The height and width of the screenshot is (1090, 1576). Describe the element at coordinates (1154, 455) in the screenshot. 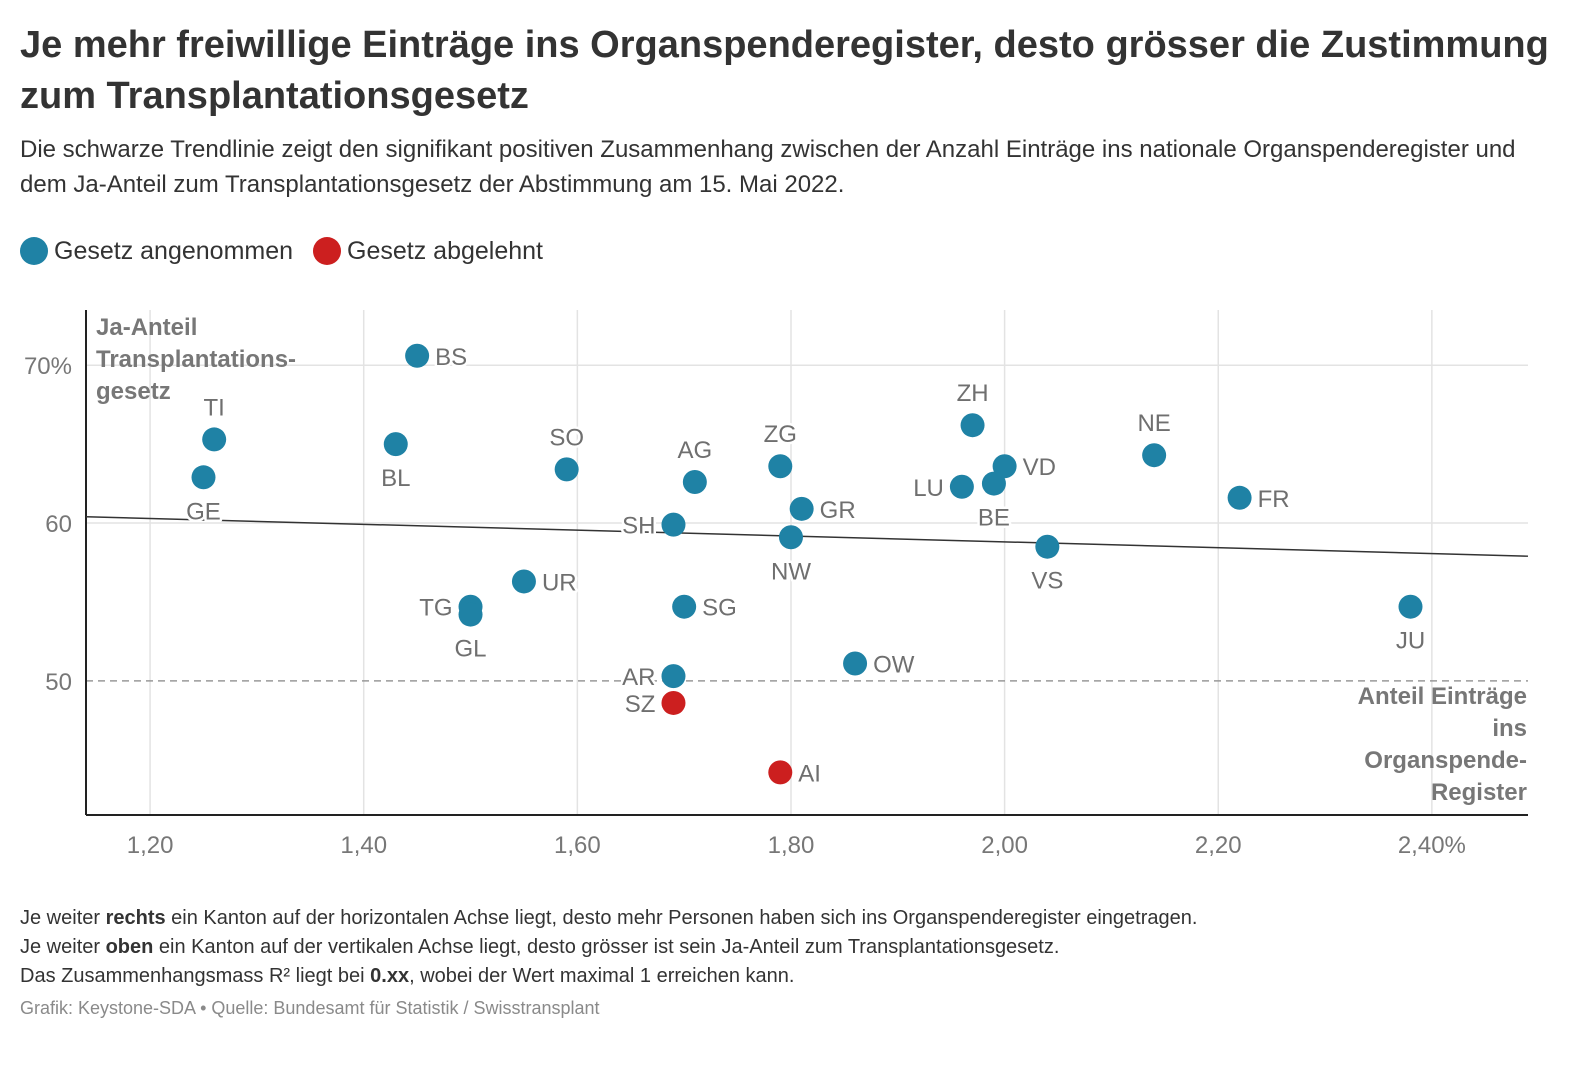

I see `point-ne` at that location.